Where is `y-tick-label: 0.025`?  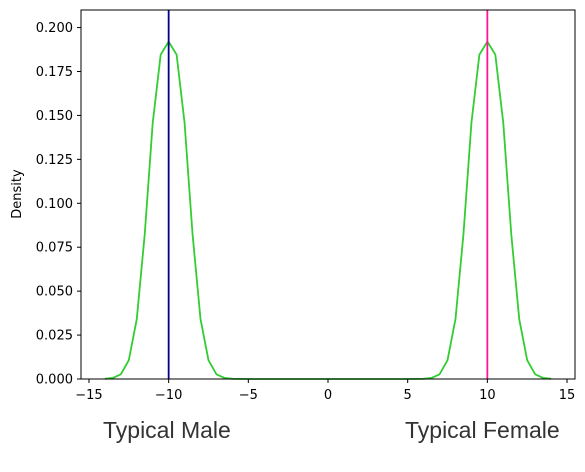 y-tick-label: 0.025 is located at coordinates (54, 336).